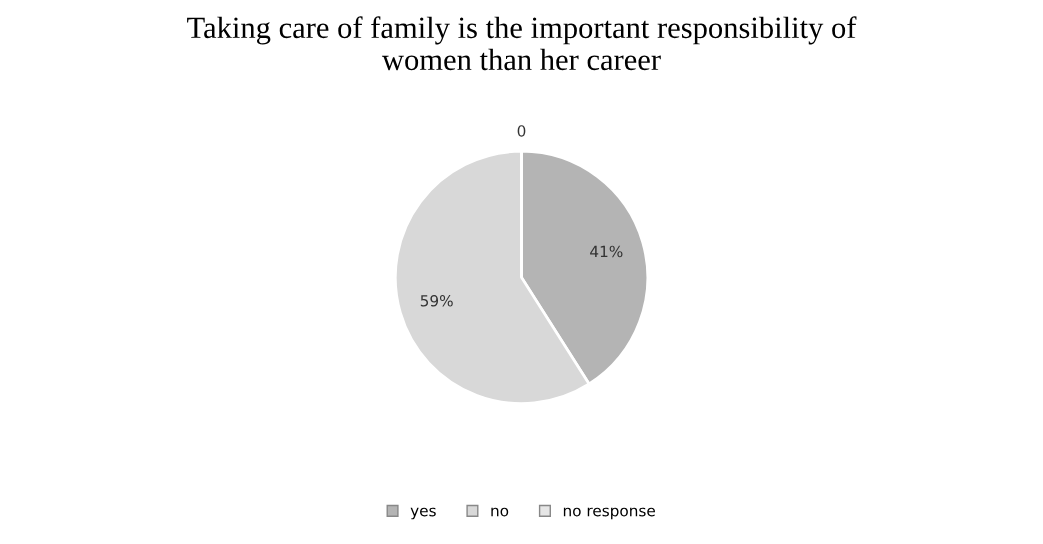 This screenshot has height=544, width=1043. Describe the element at coordinates (436, 300) in the screenshot. I see `data-label: 59%` at that location.